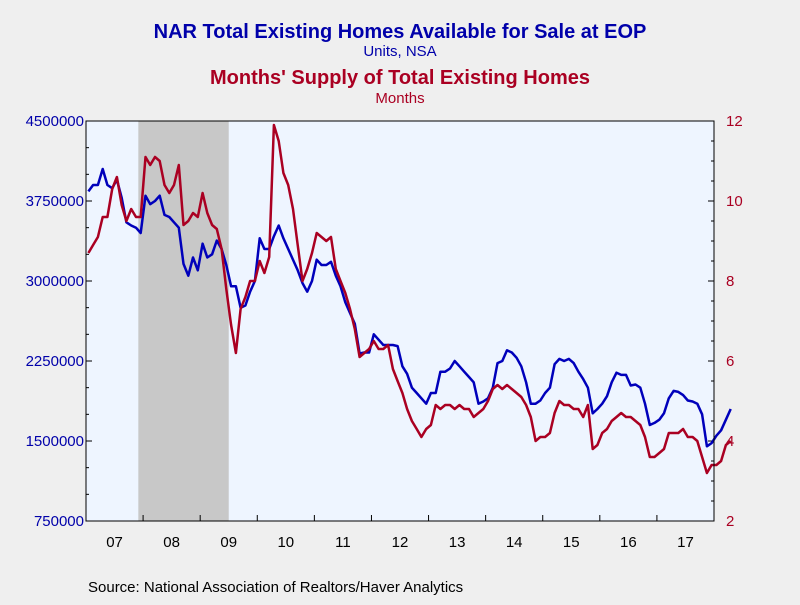 This screenshot has width=800, height=605. Describe the element at coordinates (730, 281) in the screenshot. I see `right-y-tick-label: 8` at that location.